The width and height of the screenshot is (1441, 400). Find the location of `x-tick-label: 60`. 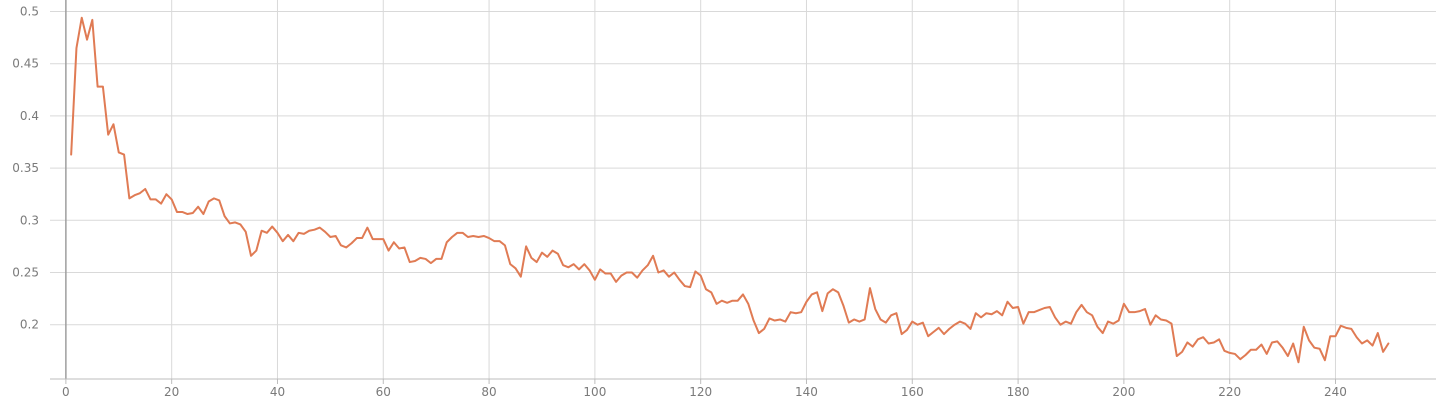

x-tick-label: 60 is located at coordinates (383, 392).